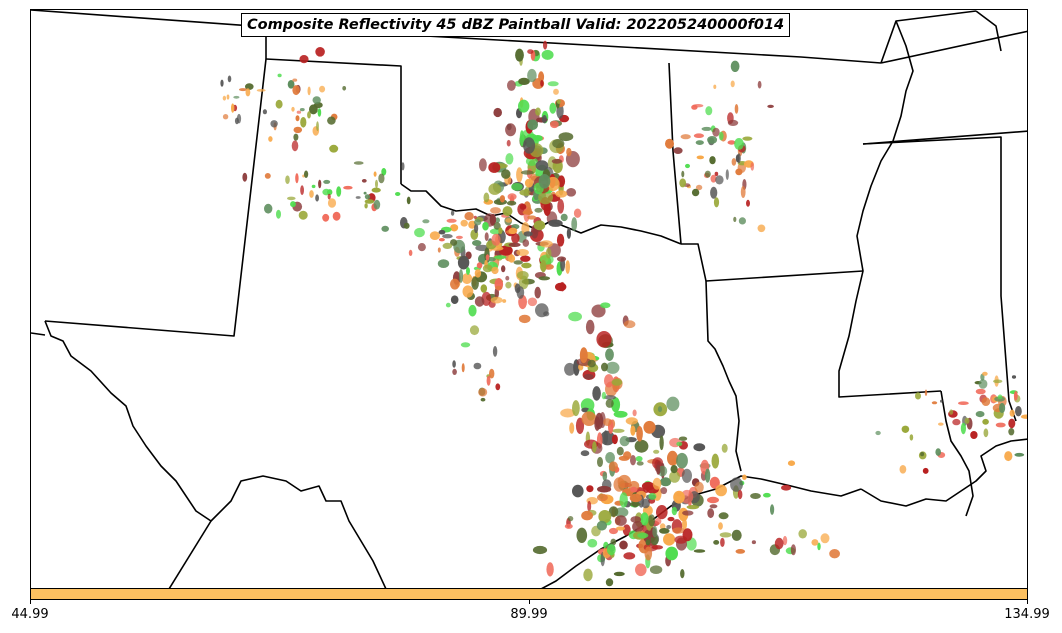  Describe the element at coordinates (30, 614) in the screenshot. I see `colorbar-tick-label-min: 44.99` at that location.